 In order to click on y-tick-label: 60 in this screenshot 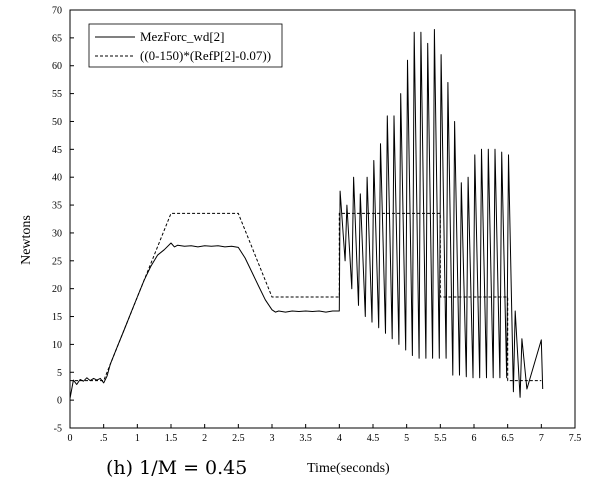, I will do `click(57, 66)`.